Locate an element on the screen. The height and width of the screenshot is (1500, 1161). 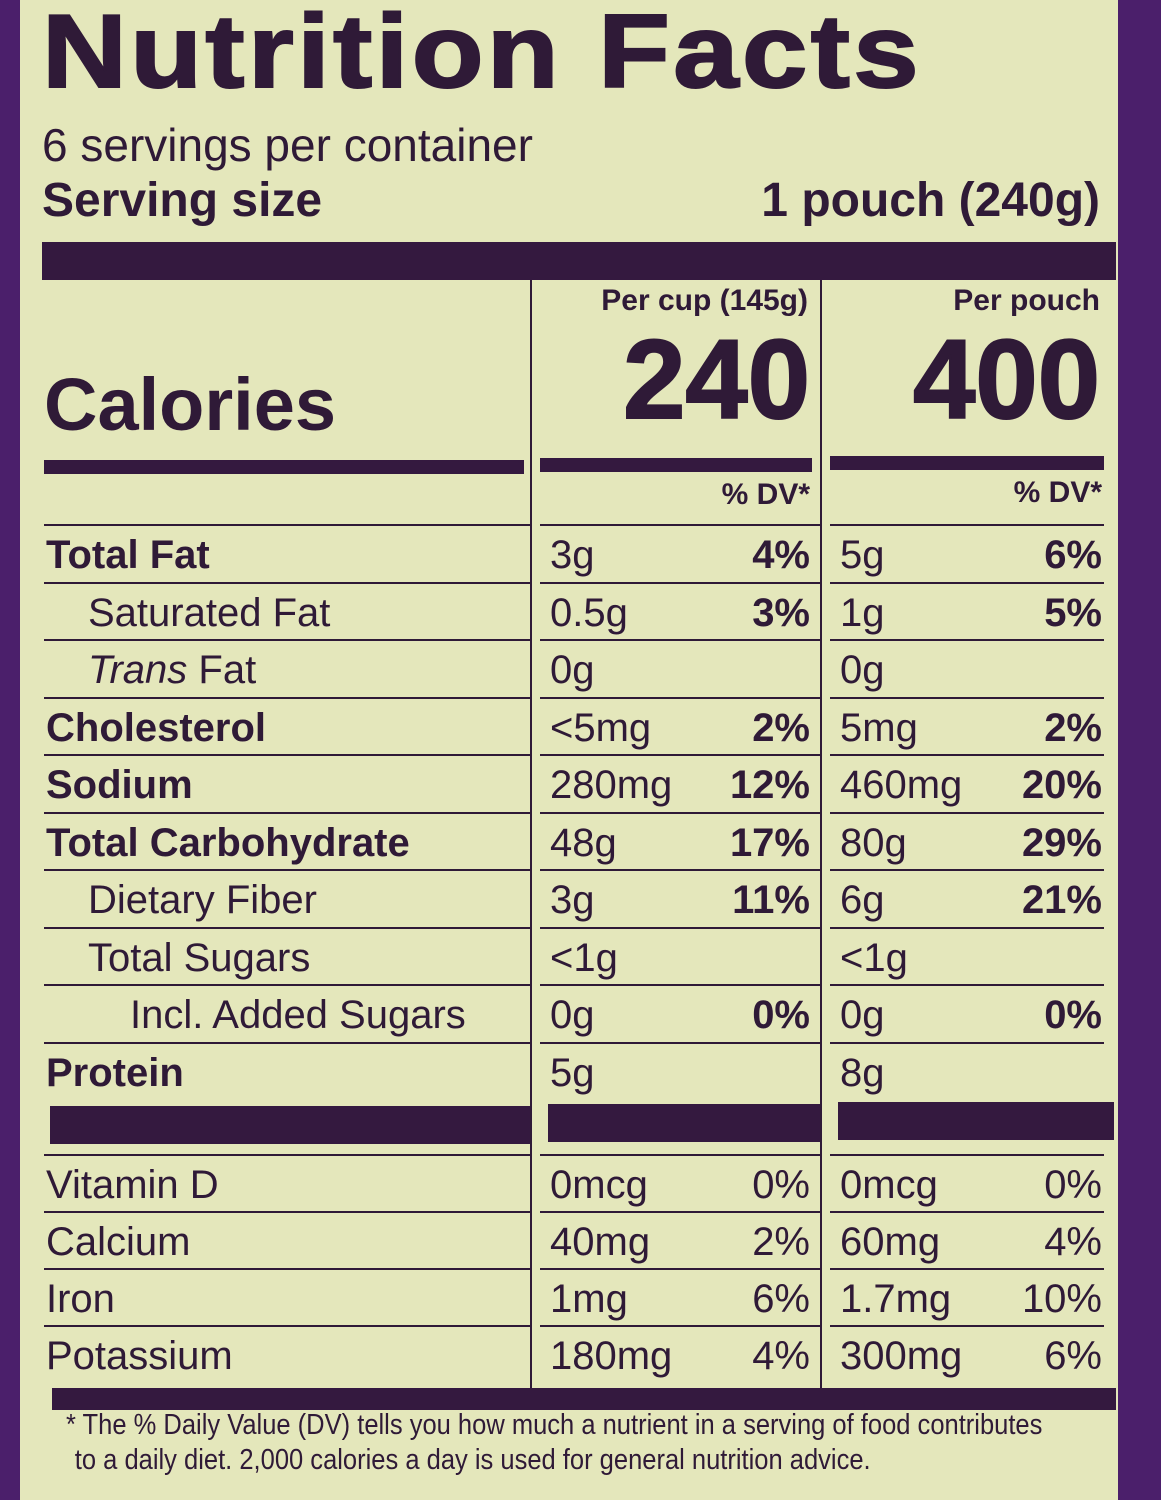
nutrient-amount: <5mg is located at coordinates (601, 727).